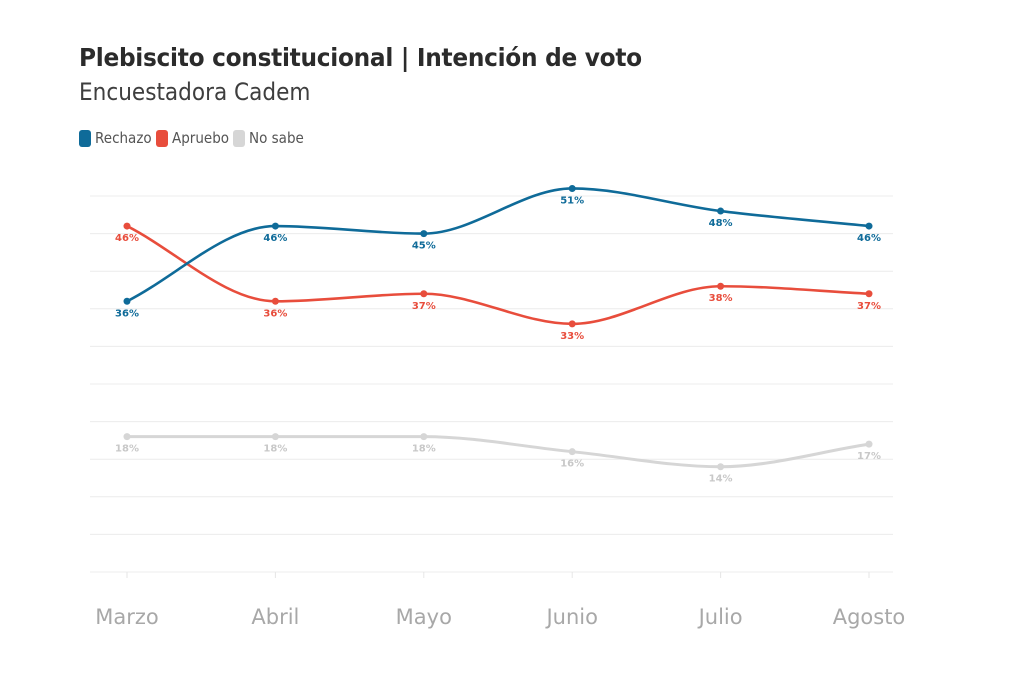 This screenshot has width=1024, height=683. What do you see at coordinates (572, 200) in the screenshot?
I see `data-label-rechazo: 51%` at bounding box center [572, 200].